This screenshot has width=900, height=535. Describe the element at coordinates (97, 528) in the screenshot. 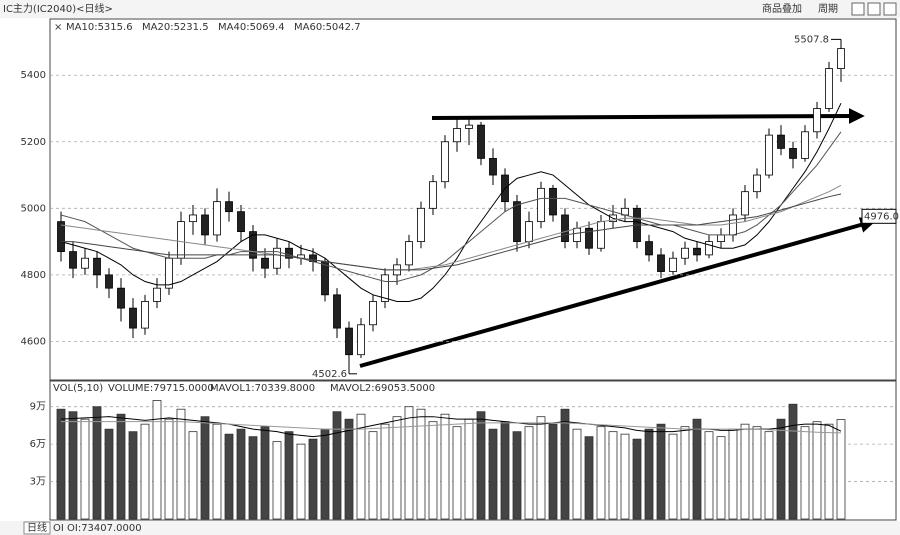

I see `oi-label: OI OI:73407.0000` at that location.